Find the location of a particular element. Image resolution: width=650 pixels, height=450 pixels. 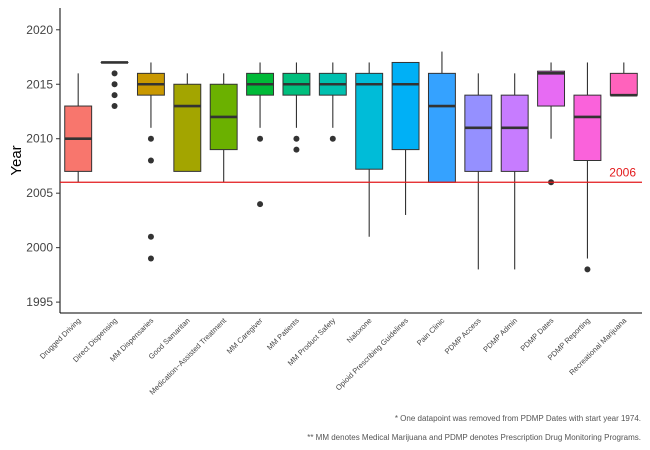

y-tick-label: 2020 is located at coordinates (39, 30).